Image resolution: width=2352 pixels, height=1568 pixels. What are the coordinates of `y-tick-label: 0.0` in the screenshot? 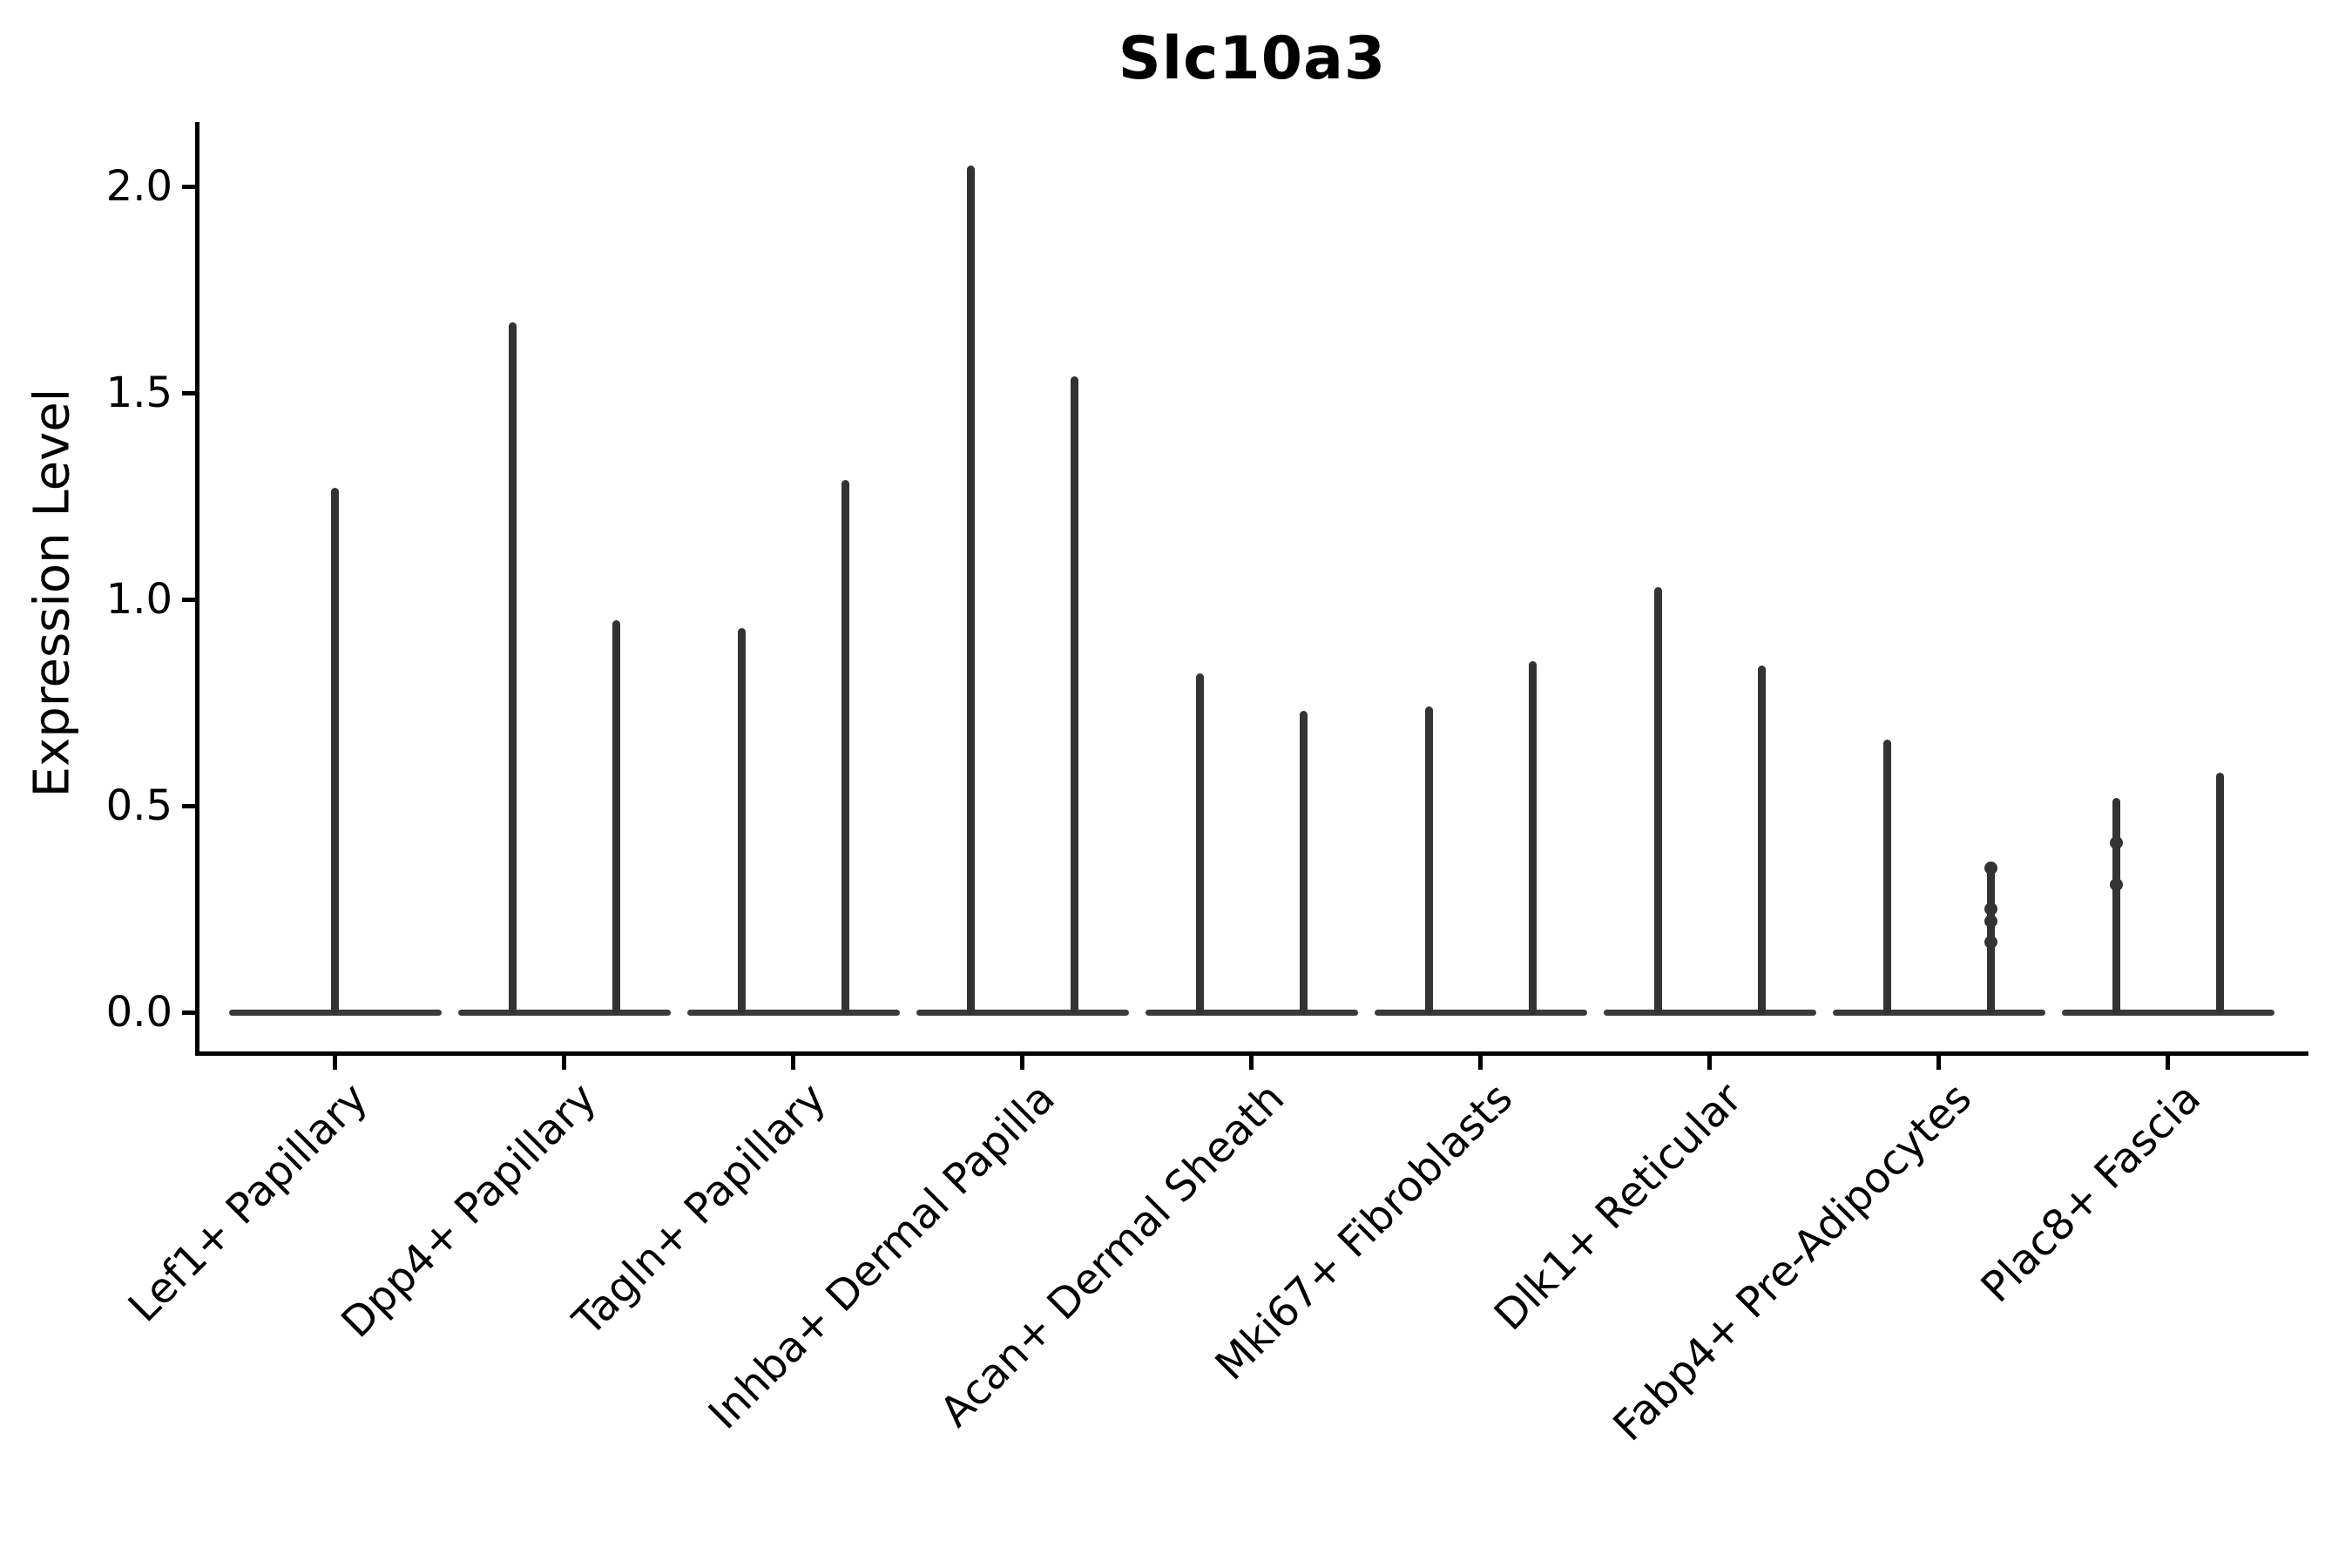 It's located at (138, 1013).